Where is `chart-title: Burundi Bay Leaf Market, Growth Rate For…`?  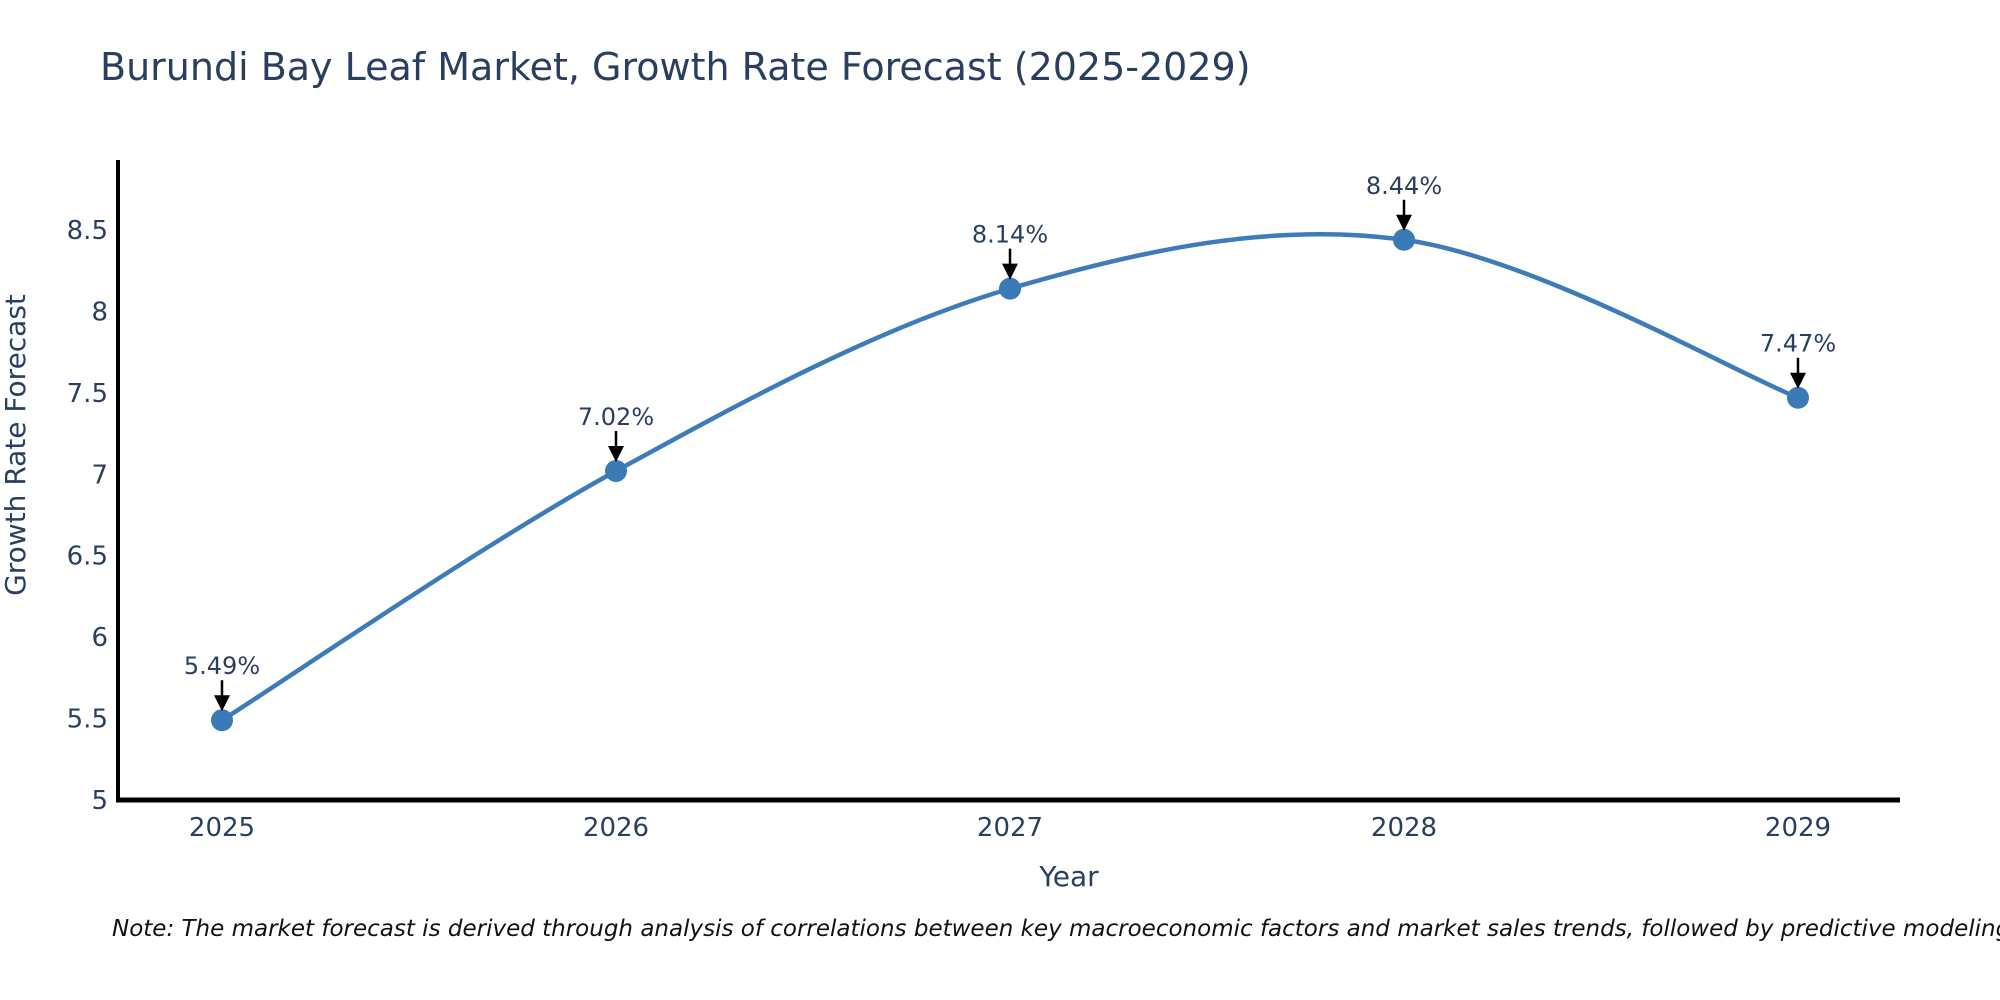
chart-title: Burundi Bay Leaf Market, Growth Rate For… is located at coordinates (675, 67).